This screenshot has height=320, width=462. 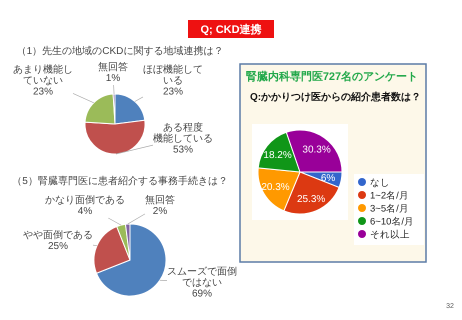 I want to click on data-label: 20.3%, so click(x=275, y=188).